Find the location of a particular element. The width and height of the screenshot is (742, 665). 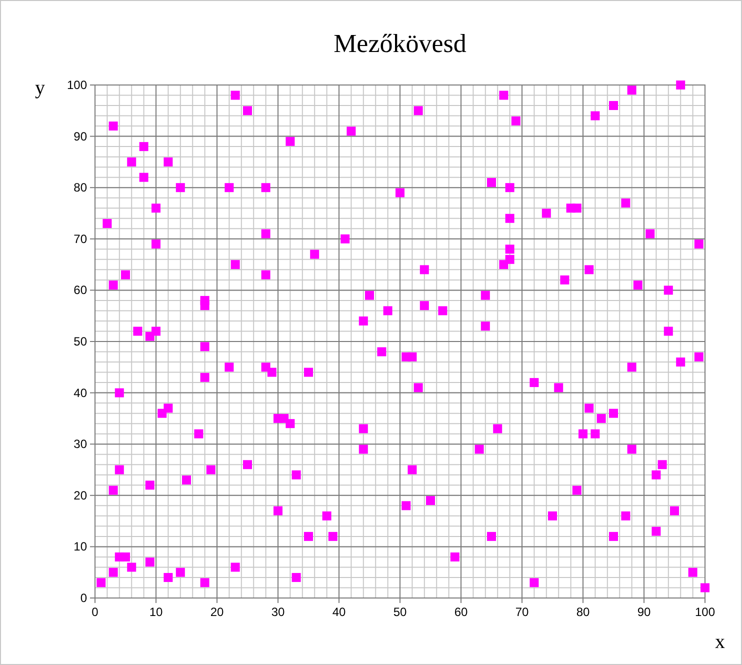

y-tick-label: 10 is located at coordinates (81, 547).